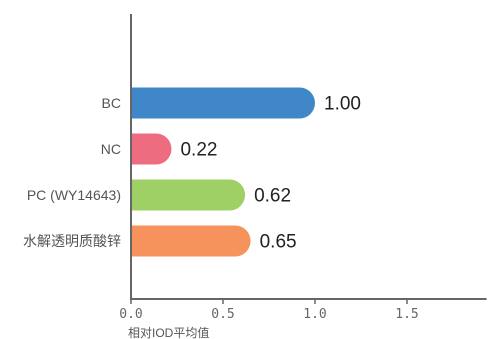 The image size is (502, 339). Describe the element at coordinates (278, 242) in the screenshot. I see `value-label: 0.65` at that location.